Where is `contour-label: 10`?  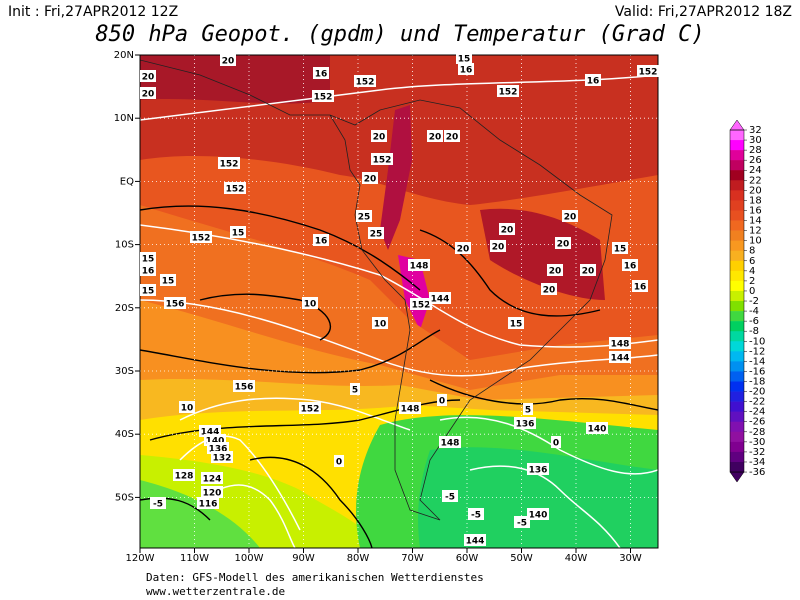 contour-label: 10 is located at coordinates (187, 409).